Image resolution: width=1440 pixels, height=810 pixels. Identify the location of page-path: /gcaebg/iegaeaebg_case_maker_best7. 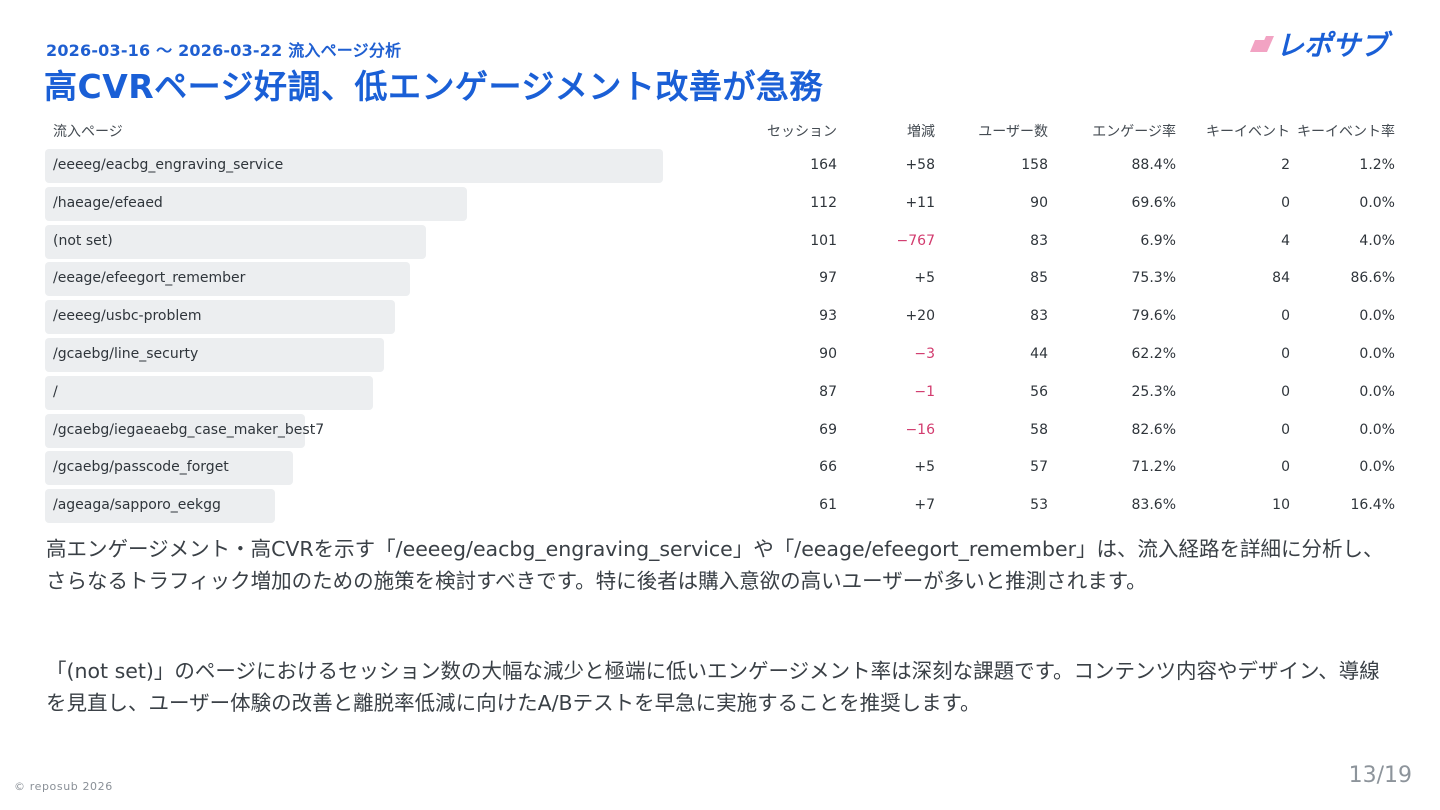
(189, 429).